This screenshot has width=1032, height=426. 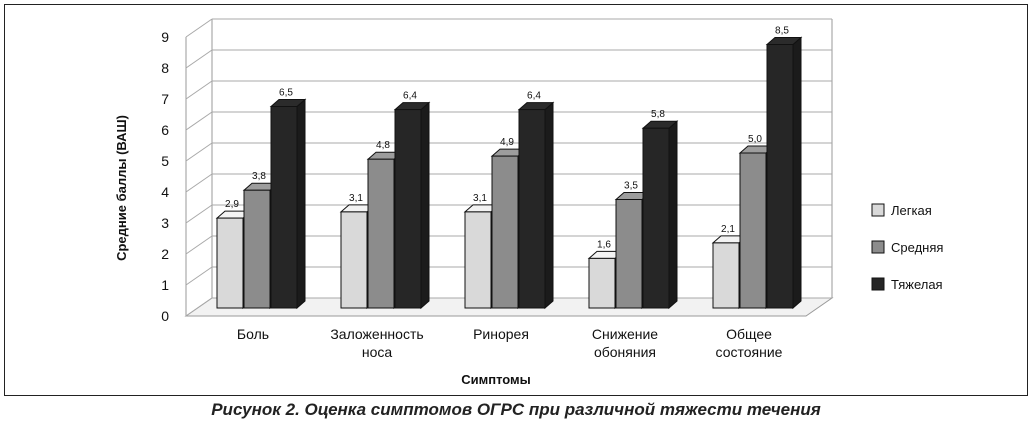 I want to click on y-tick-label: 5, so click(x=165, y=161).